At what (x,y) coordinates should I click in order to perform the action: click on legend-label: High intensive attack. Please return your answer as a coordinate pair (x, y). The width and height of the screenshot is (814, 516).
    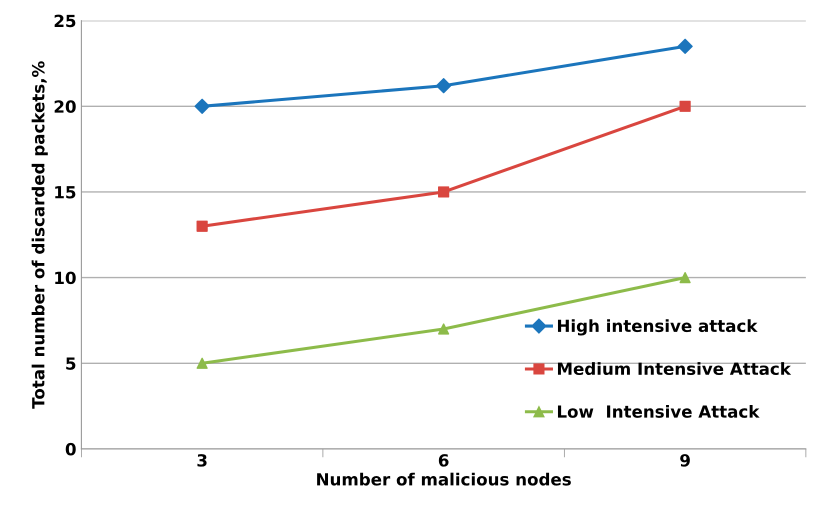
    Looking at the image, I should click on (658, 327).